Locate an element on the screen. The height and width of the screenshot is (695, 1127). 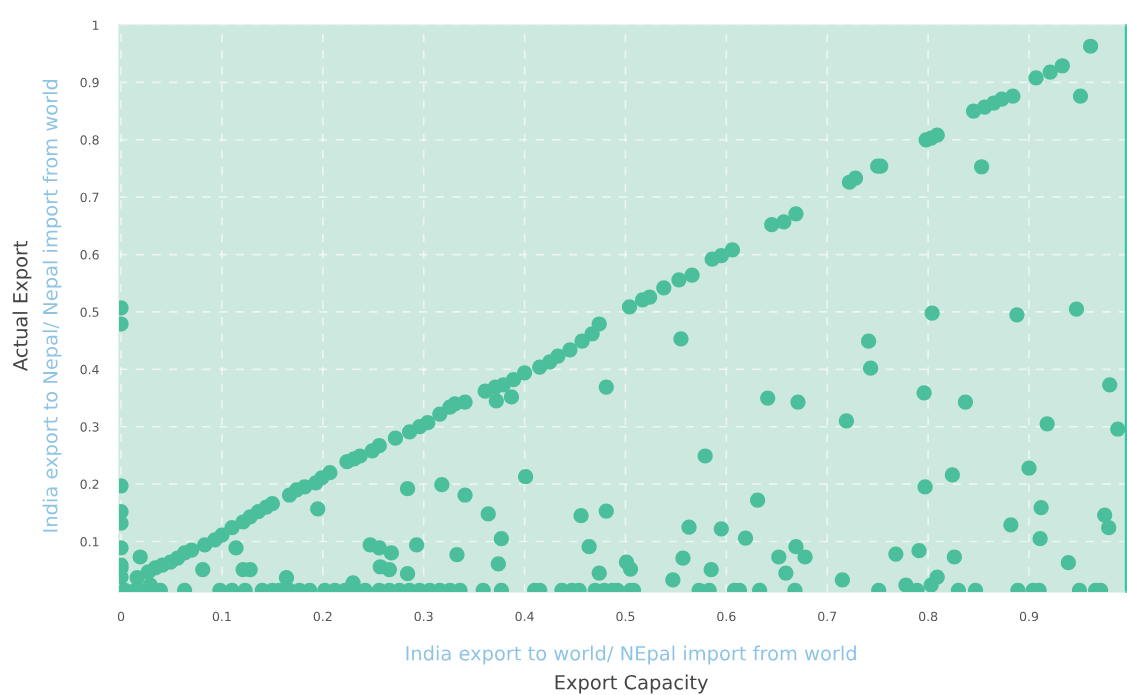
y-axis-title: Actual Export is located at coordinates (22, 306).